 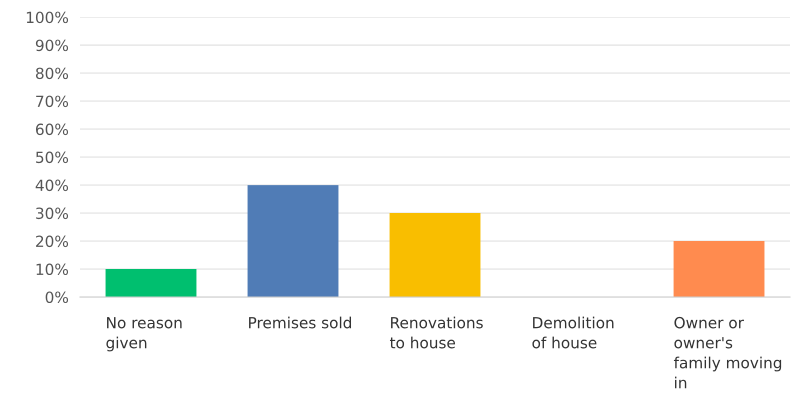 I want to click on x-tick-label: Demolition of house, so click(x=573, y=332).